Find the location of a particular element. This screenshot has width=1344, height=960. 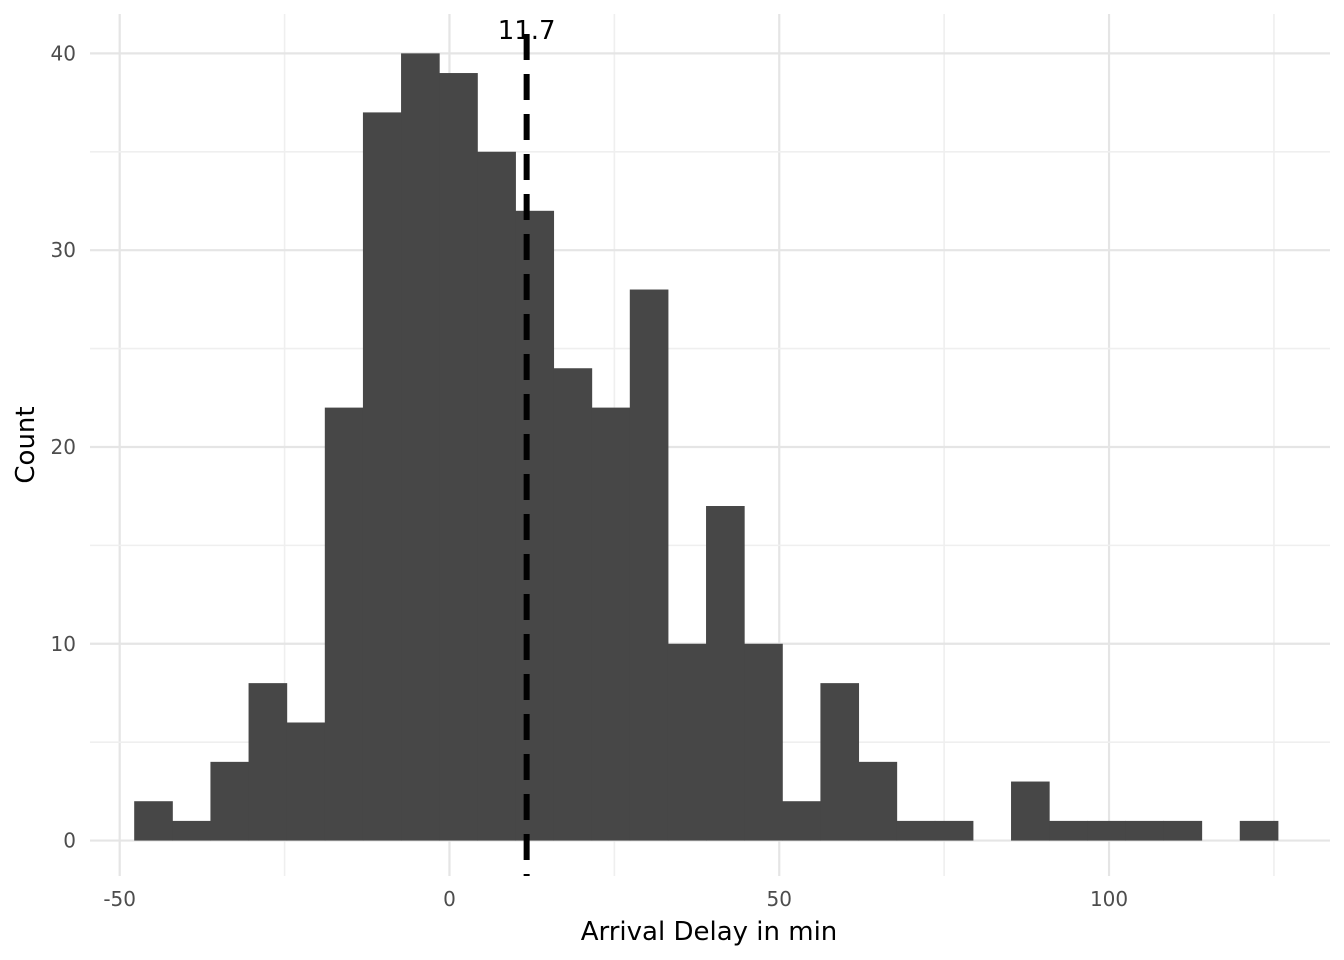

x-tick-label: -50 is located at coordinates (119, 899).